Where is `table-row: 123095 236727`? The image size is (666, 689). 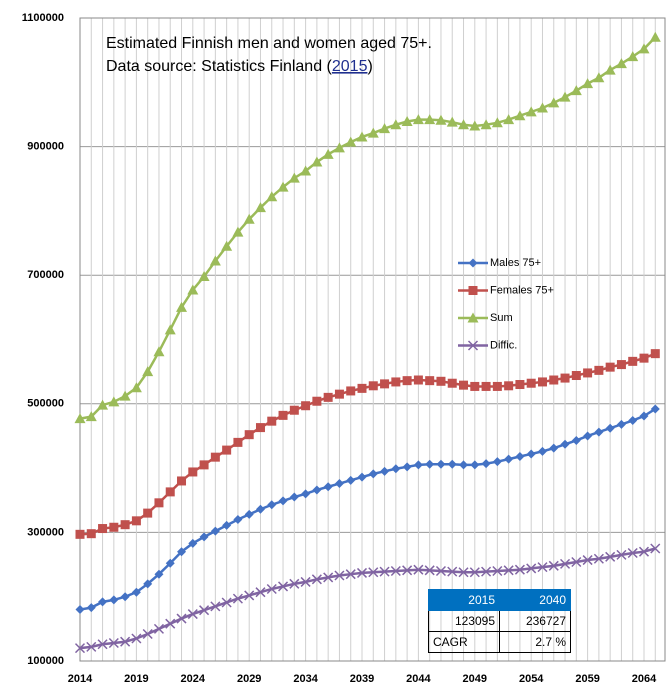 table-row: 123095 236727 is located at coordinates (499, 621).